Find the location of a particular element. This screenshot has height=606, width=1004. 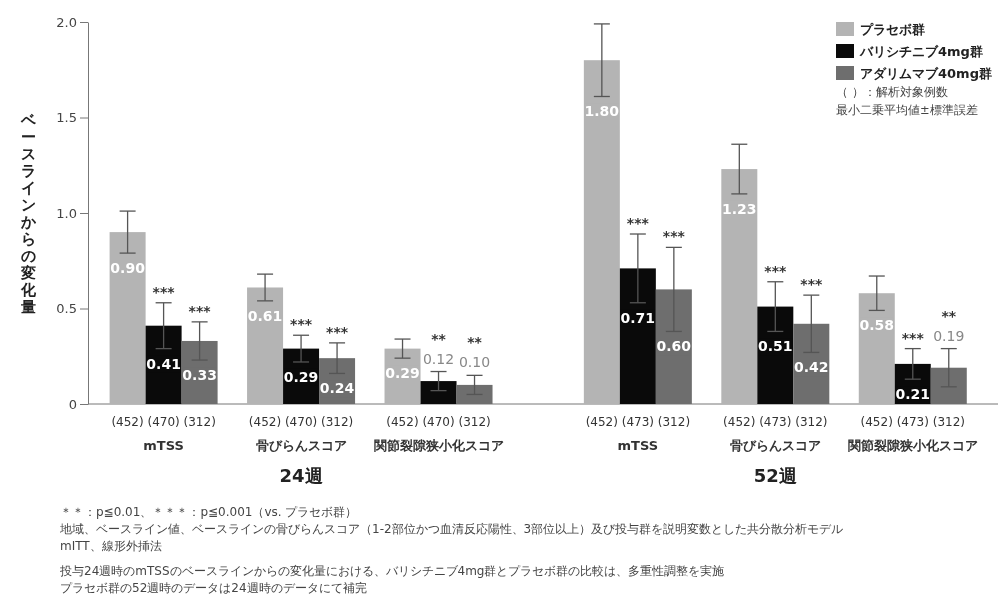

legend-label: アダリムマブ40mg群 is located at coordinates (926, 73).